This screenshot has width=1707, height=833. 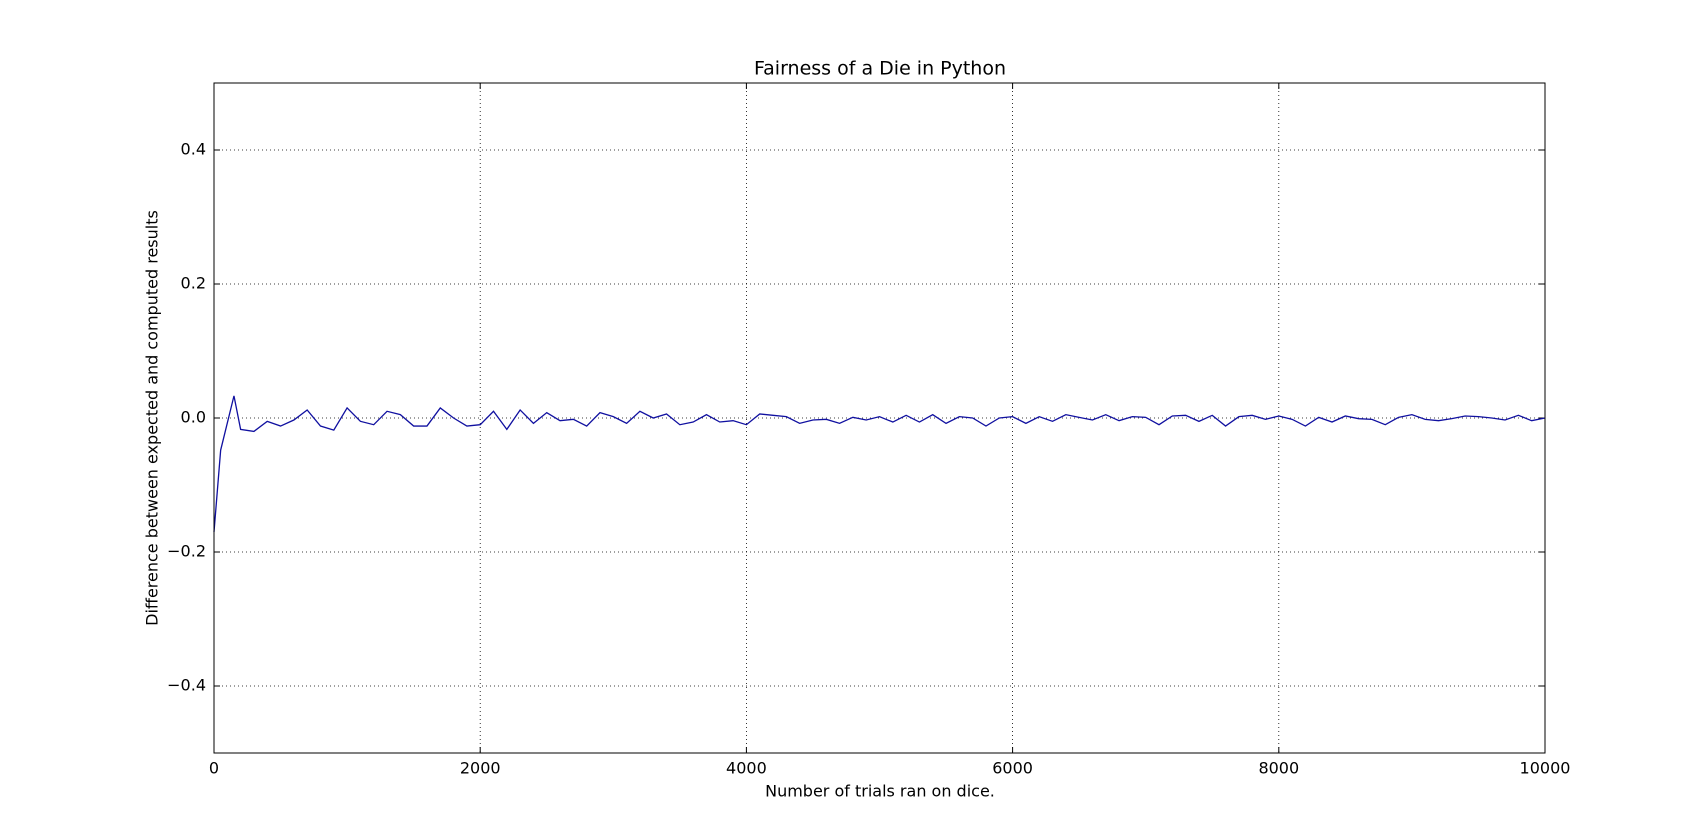 I want to click on y-tick-label: 0.0, so click(x=193, y=417).